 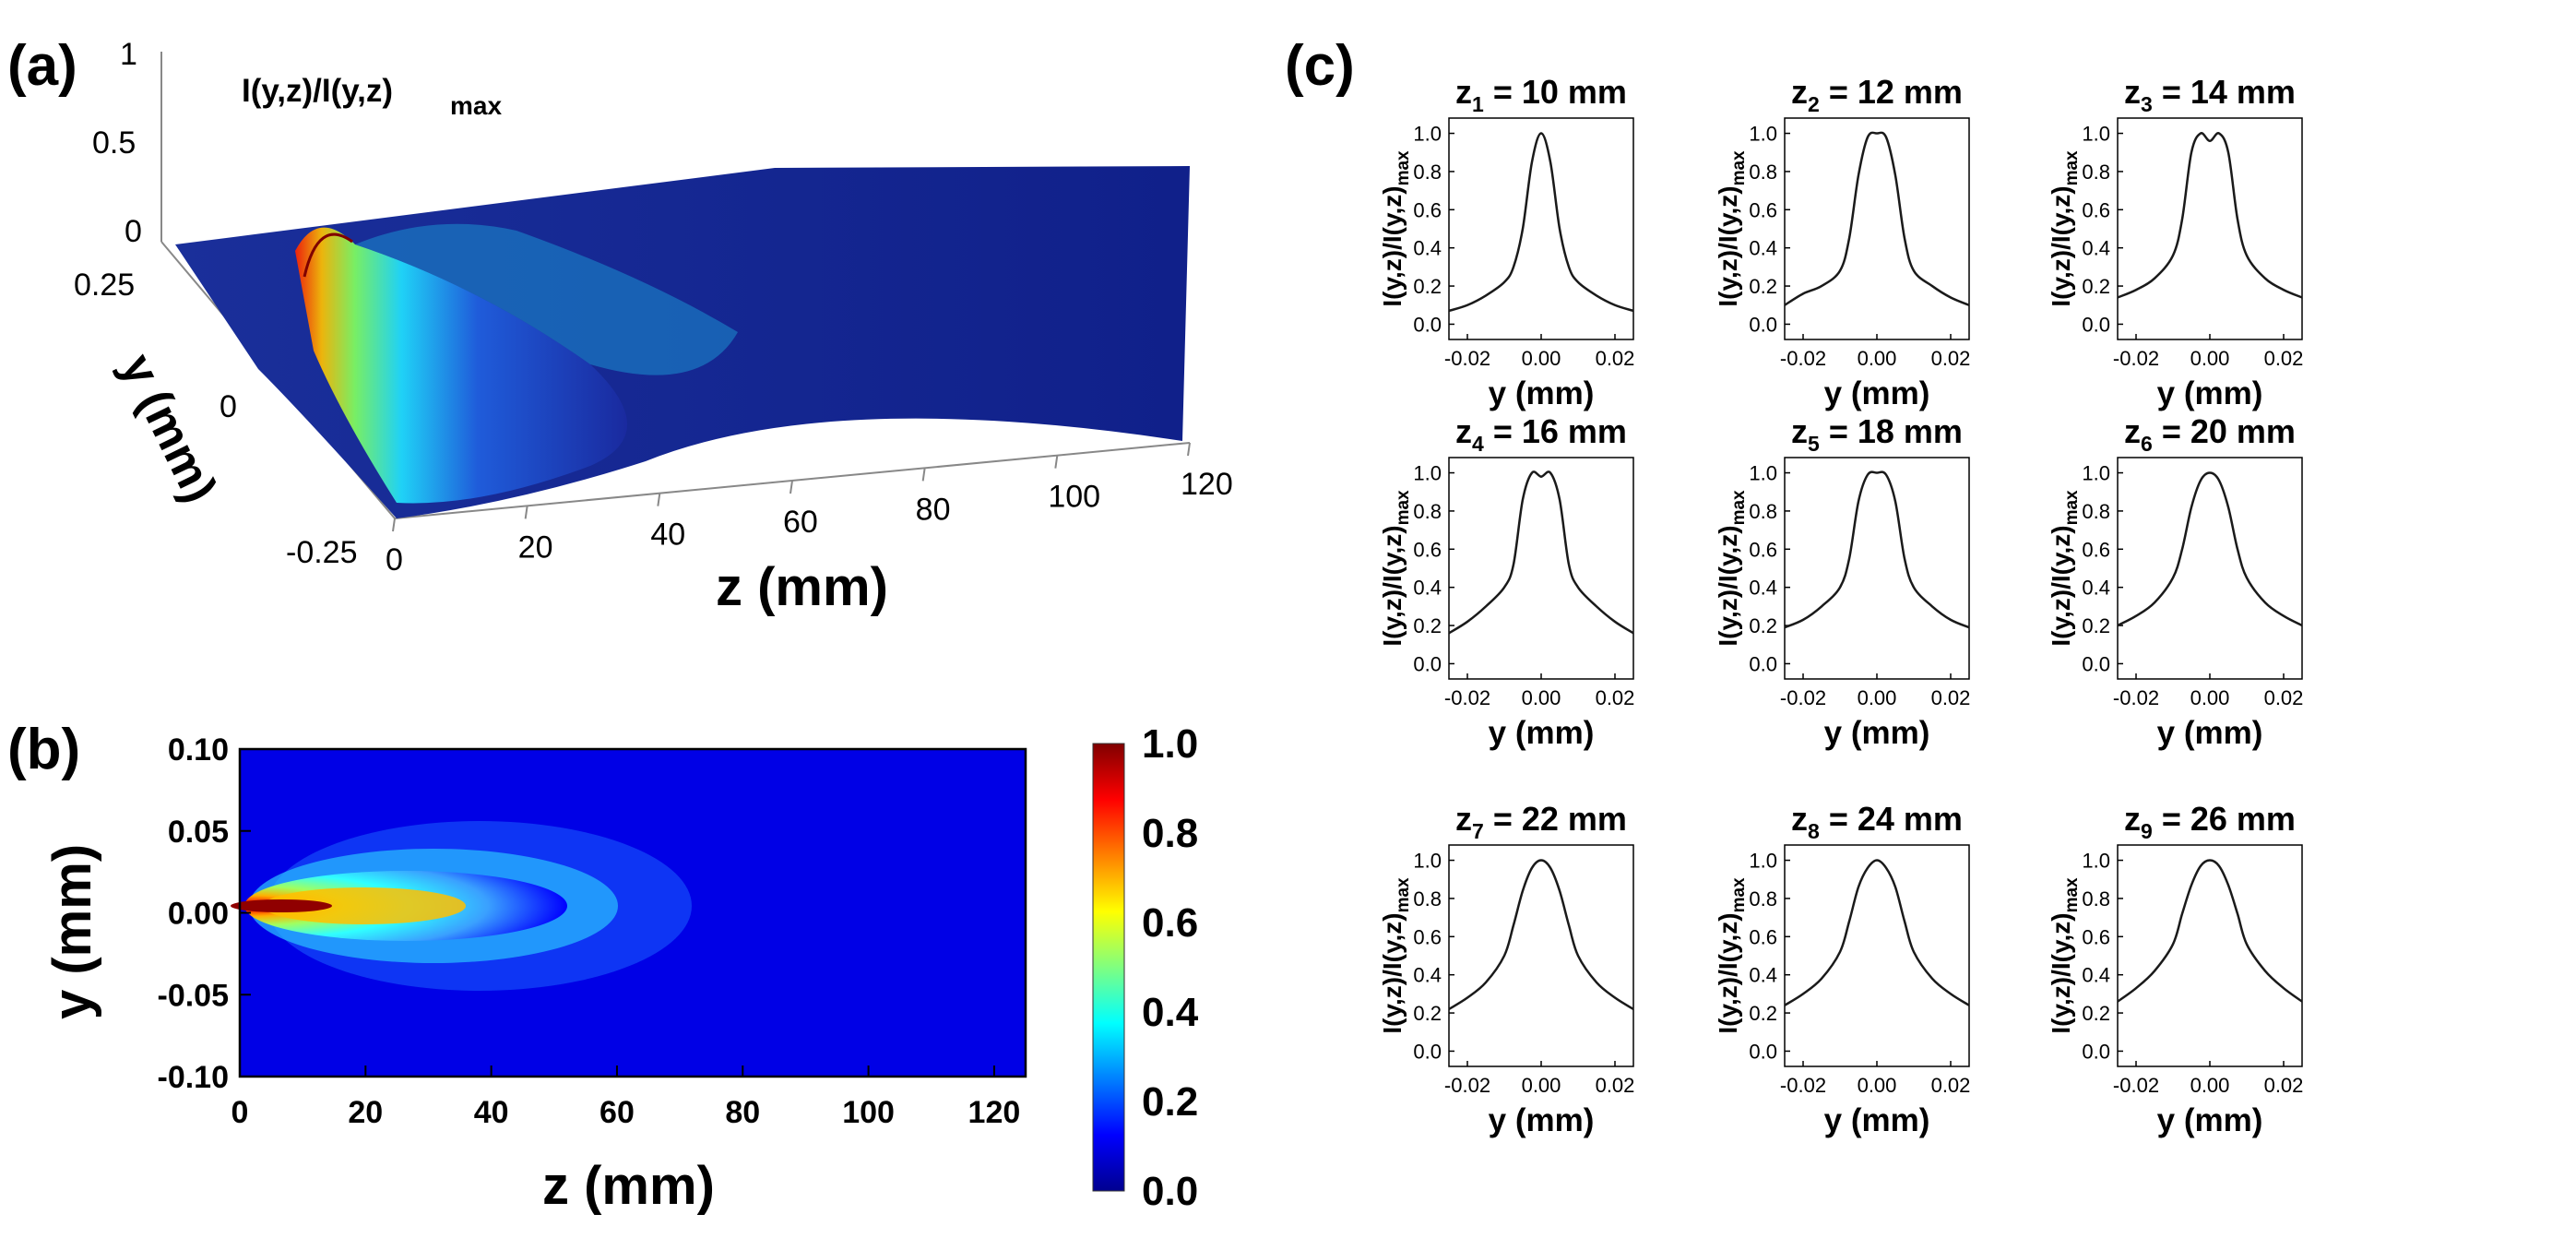 I want to click on series-line-z7, so click(x=1541, y=934).